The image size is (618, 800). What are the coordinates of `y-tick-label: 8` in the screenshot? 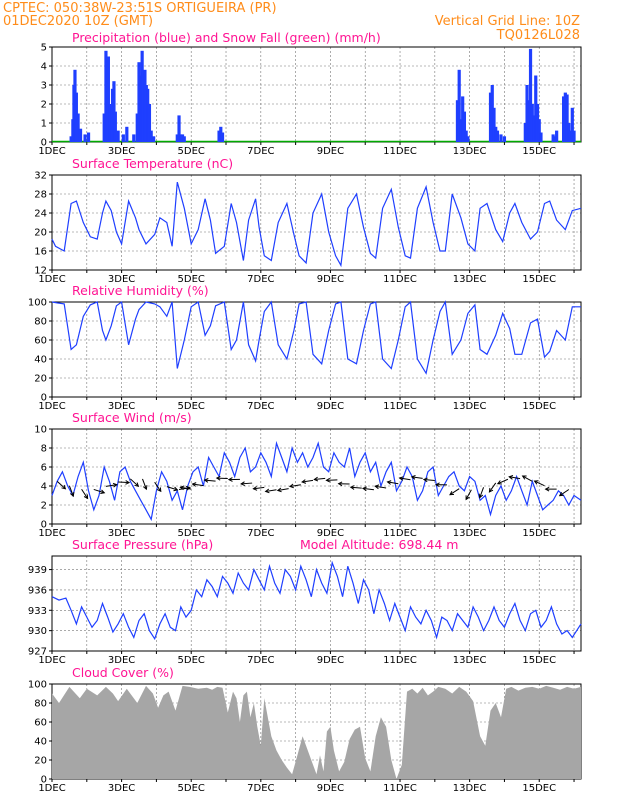 It's located at (44, 449).